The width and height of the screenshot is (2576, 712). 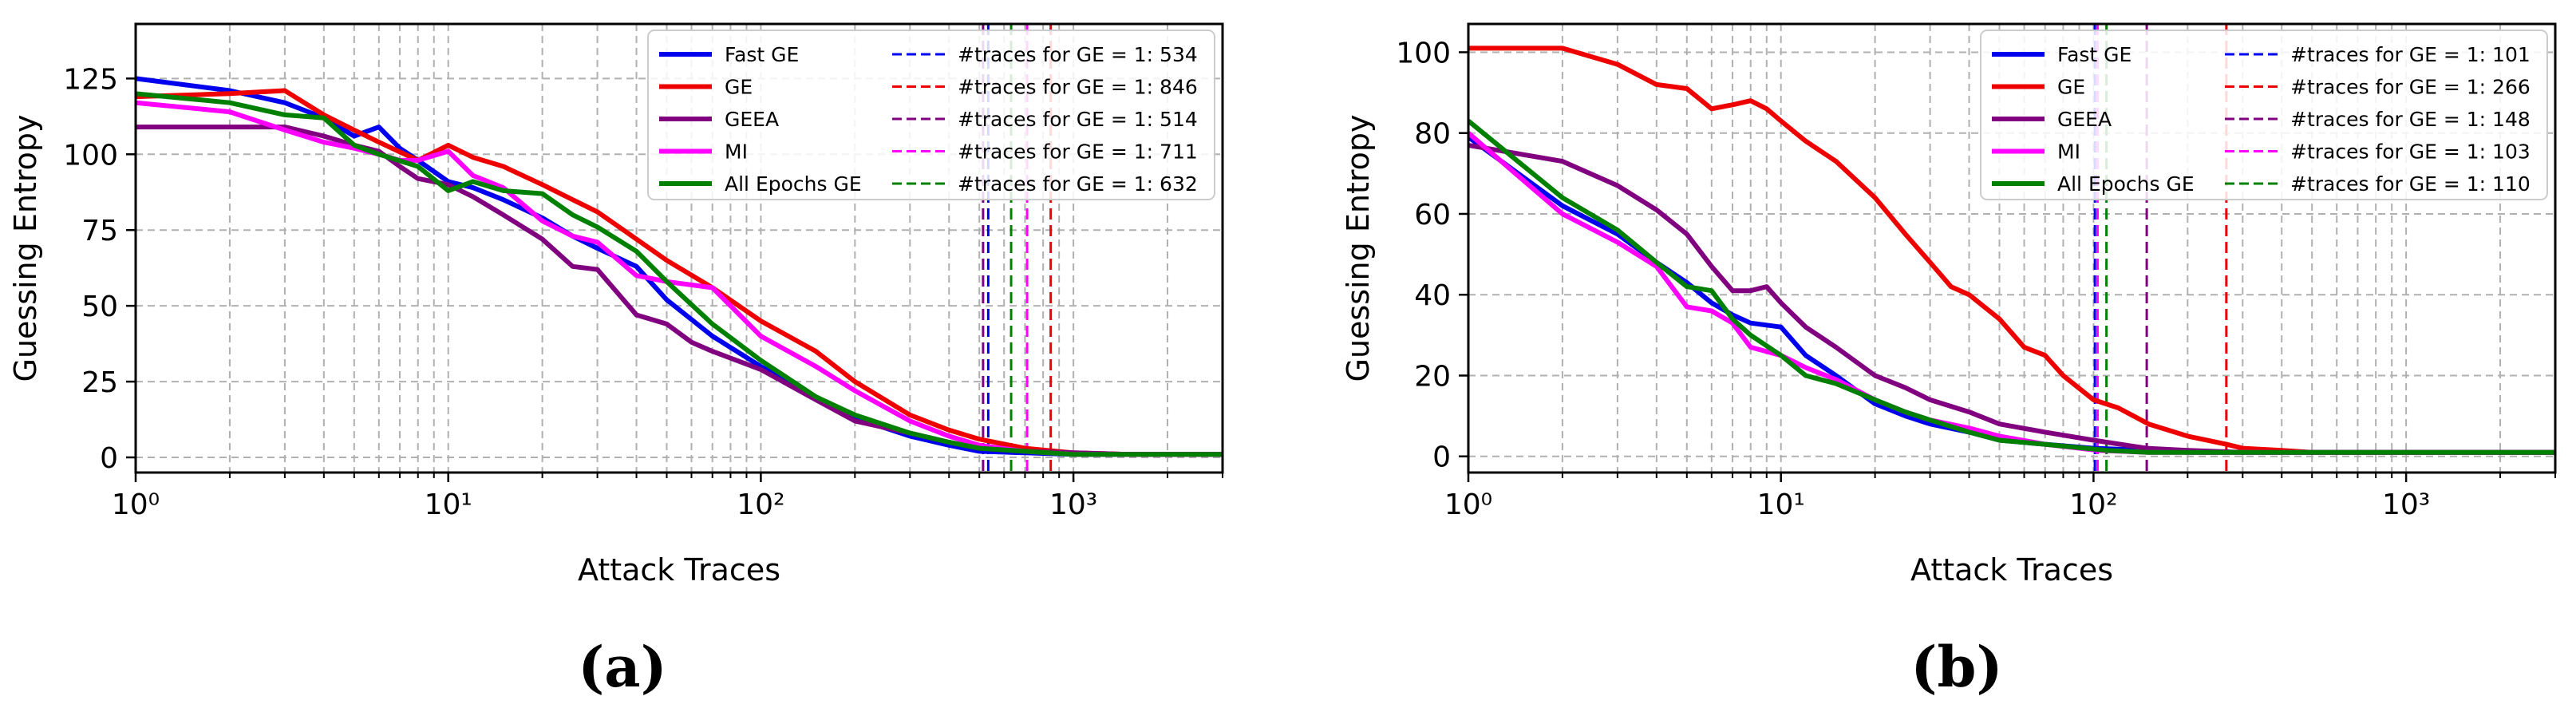 What do you see at coordinates (1432, 215) in the screenshot?
I see `y-tick-label: 60` at bounding box center [1432, 215].